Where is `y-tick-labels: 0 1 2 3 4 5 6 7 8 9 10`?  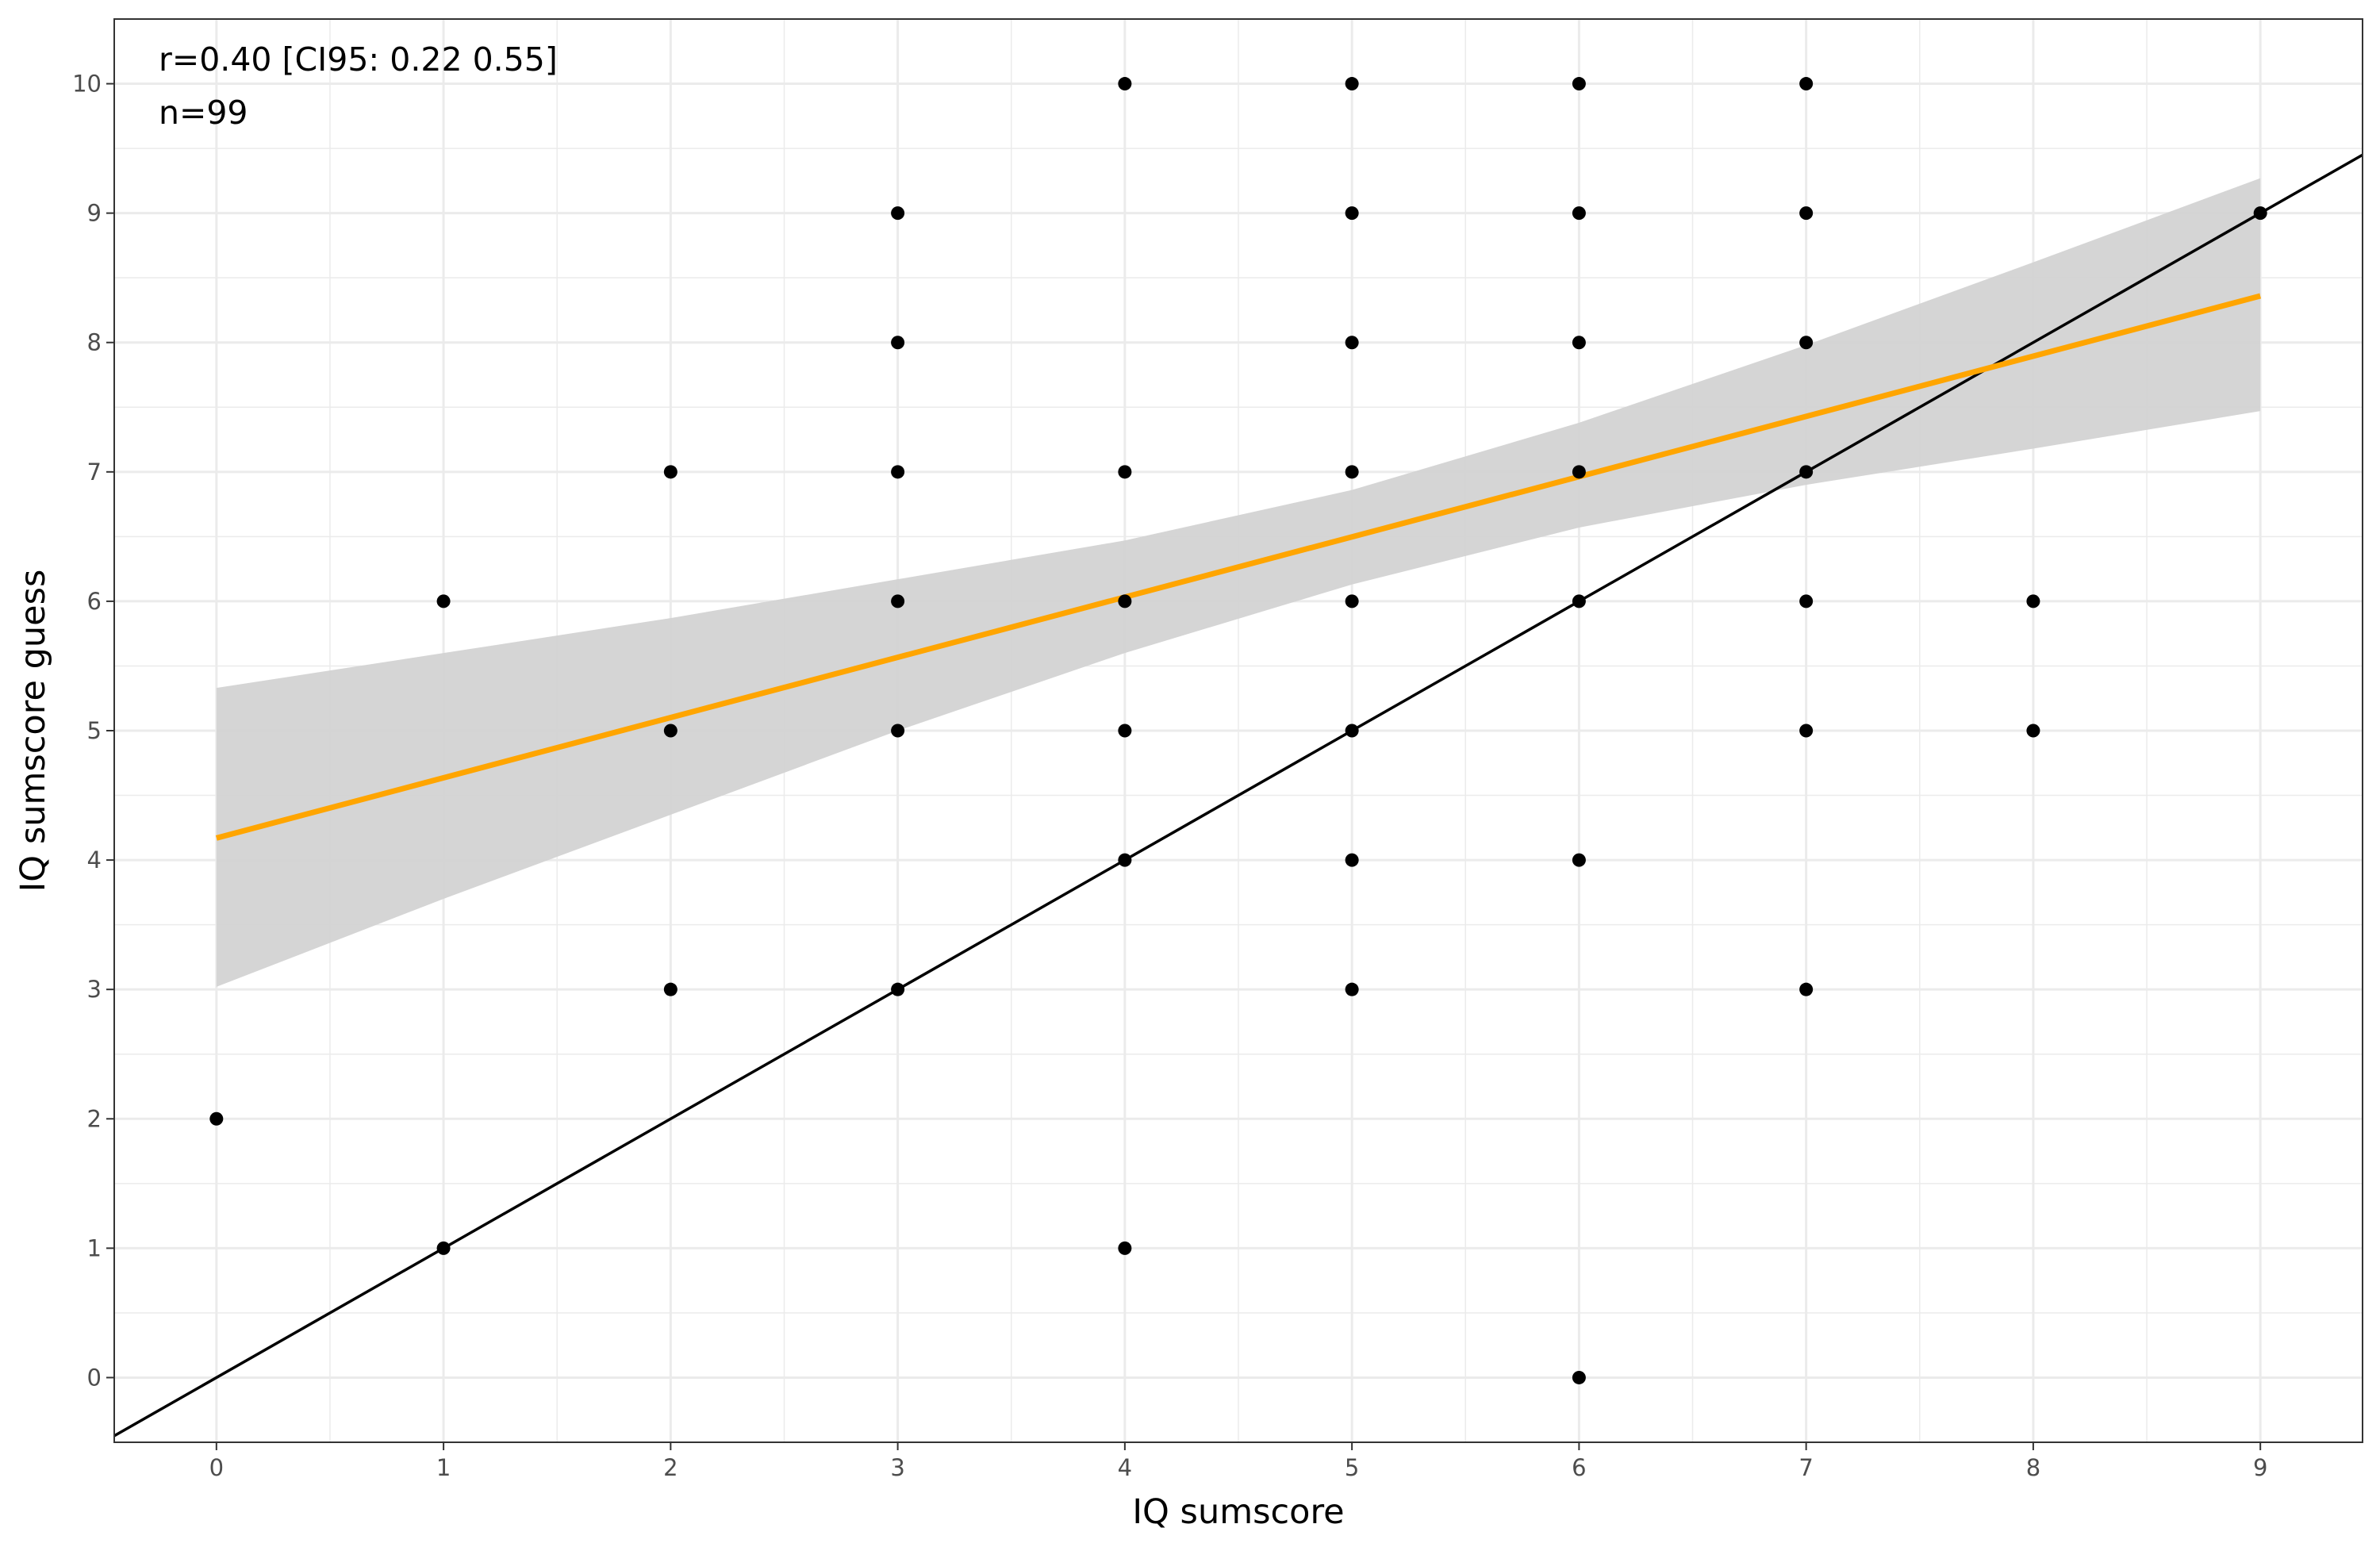 y-tick-labels: 0 1 2 3 4 5 6 7 8 9 10 is located at coordinates (87, 731).